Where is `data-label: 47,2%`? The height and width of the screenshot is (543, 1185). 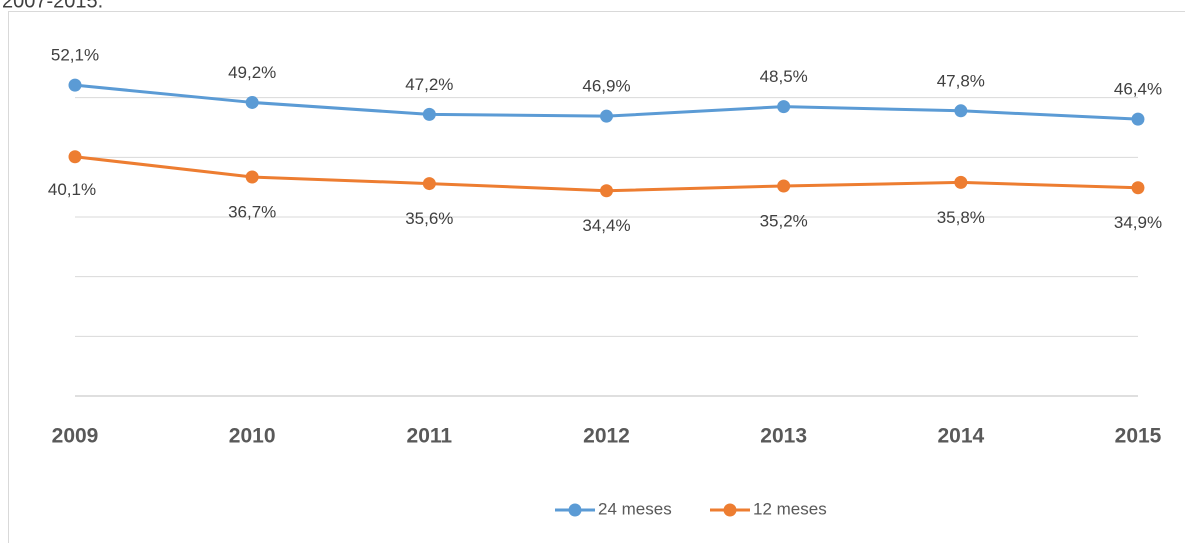
data-label: 47,2% is located at coordinates (429, 84).